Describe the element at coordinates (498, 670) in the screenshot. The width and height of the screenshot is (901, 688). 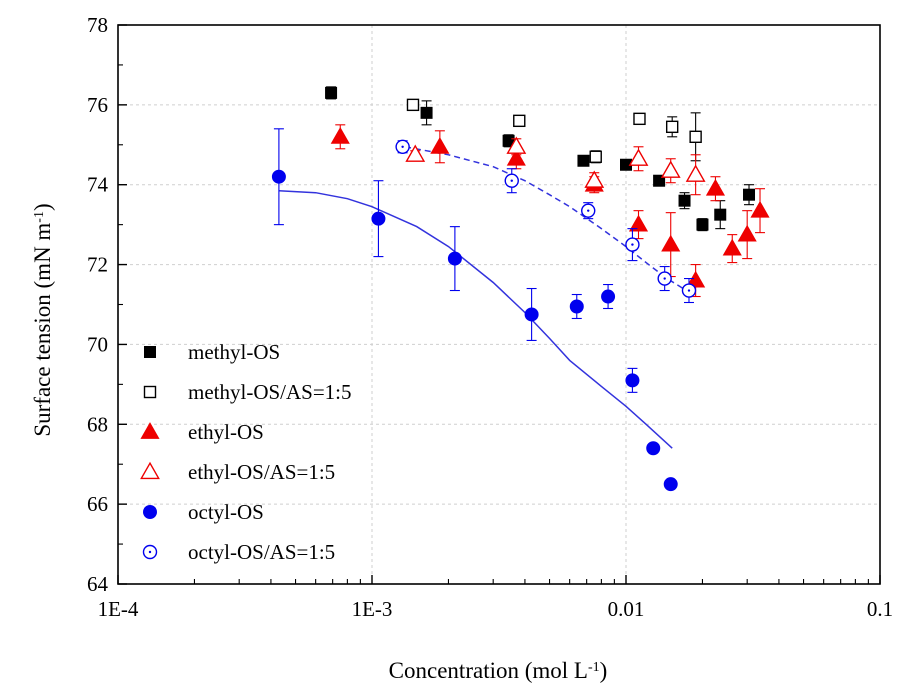
I see `x-axis-title: Concentration (mol L-1)` at that location.